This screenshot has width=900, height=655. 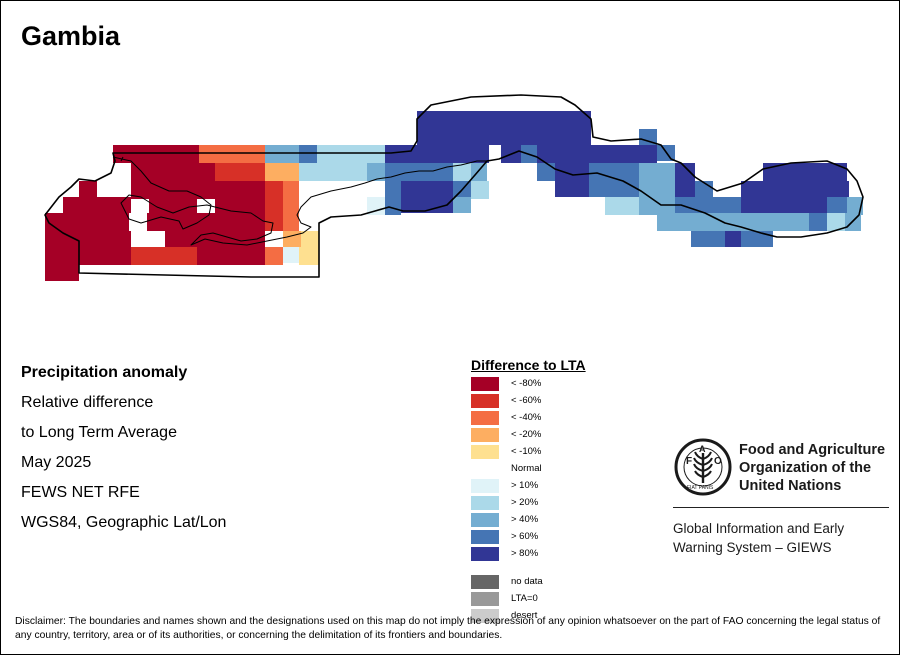 What do you see at coordinates (124, 522) in the screenshot?
I see `info-line-projection: WGS84, Geographic Lat/Lon` at bounding box center [124, 522].